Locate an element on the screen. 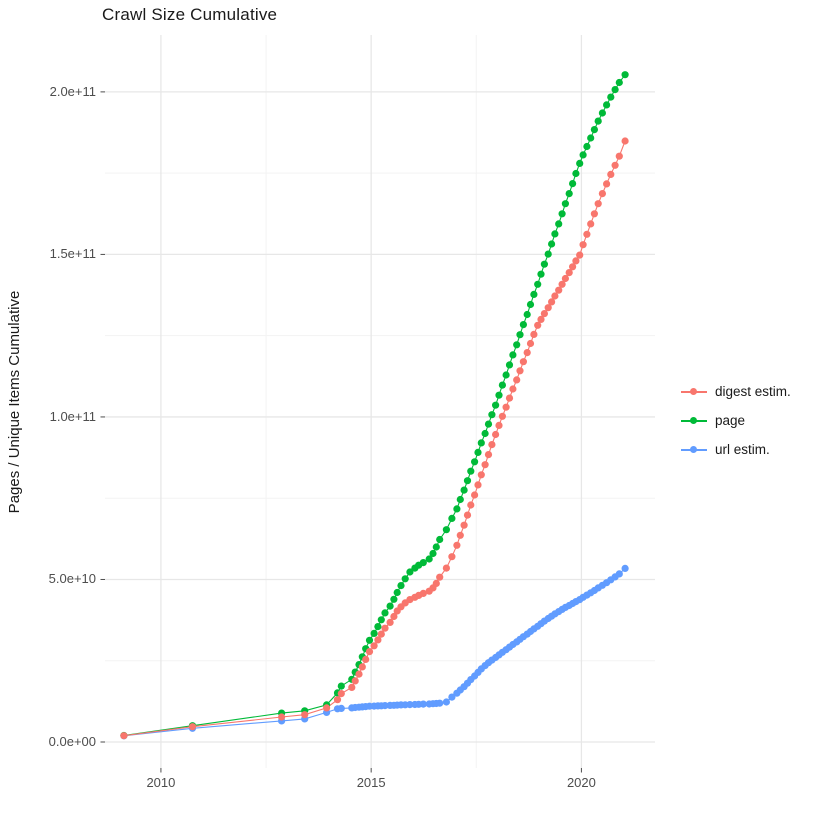 Image resolution: width=826 pixels, height=827 pixels. chart-title: Crawl Size Cumulative is located at coordinates (190, 14).